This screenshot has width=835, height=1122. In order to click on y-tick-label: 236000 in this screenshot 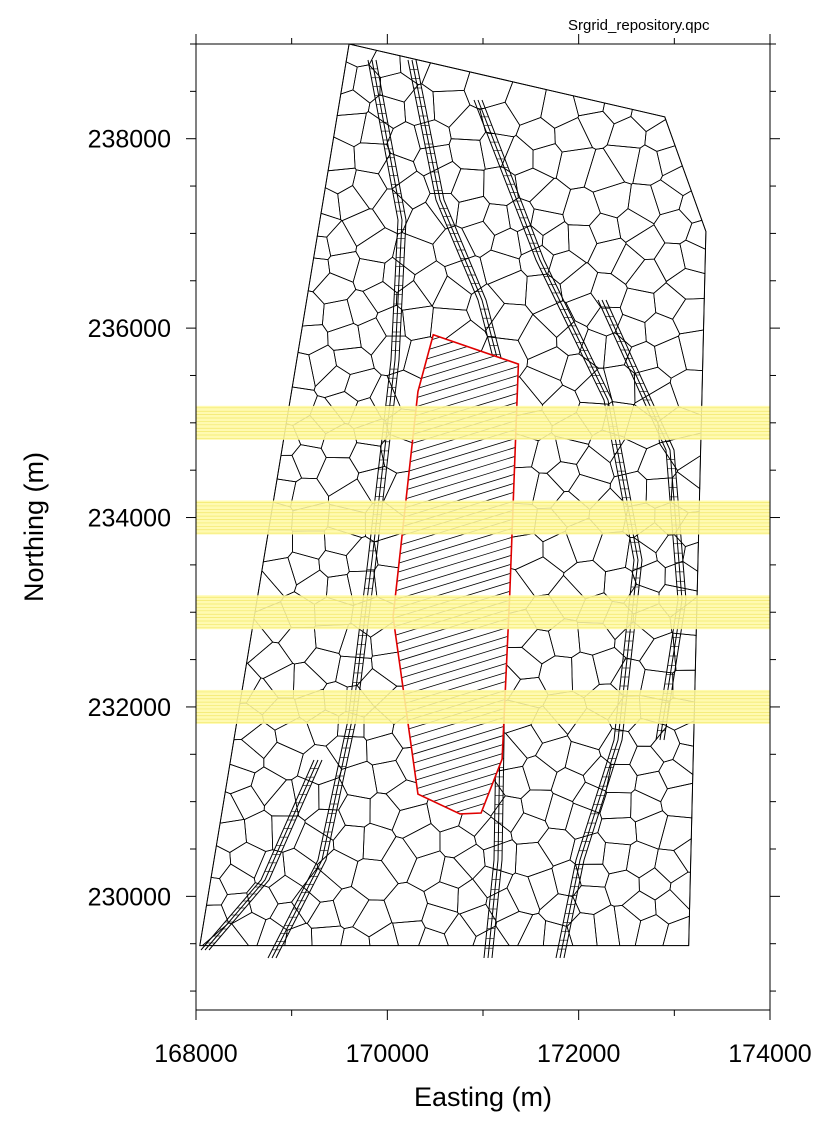, I will do `click(129, 329)`.